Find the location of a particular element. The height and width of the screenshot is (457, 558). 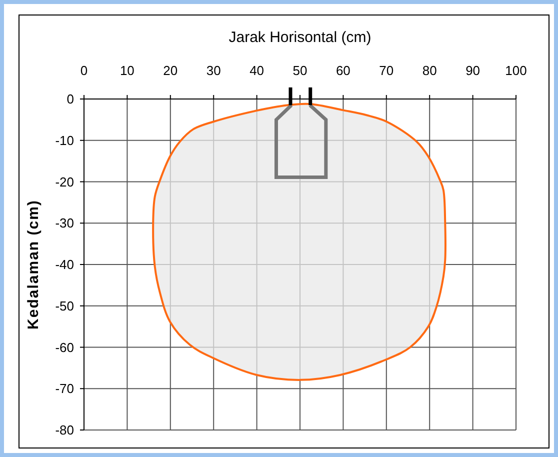

y-tick-label: -60 is located at coordinates (64, 347).